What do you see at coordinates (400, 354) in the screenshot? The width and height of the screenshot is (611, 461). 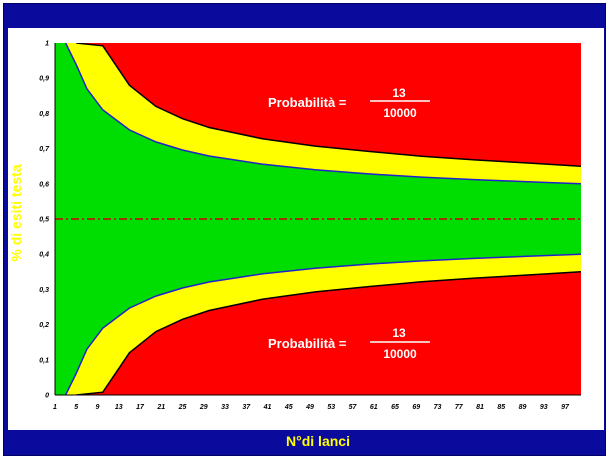 I see `annotation-lower-denominator: 10000` at bounding box center [400, 354].